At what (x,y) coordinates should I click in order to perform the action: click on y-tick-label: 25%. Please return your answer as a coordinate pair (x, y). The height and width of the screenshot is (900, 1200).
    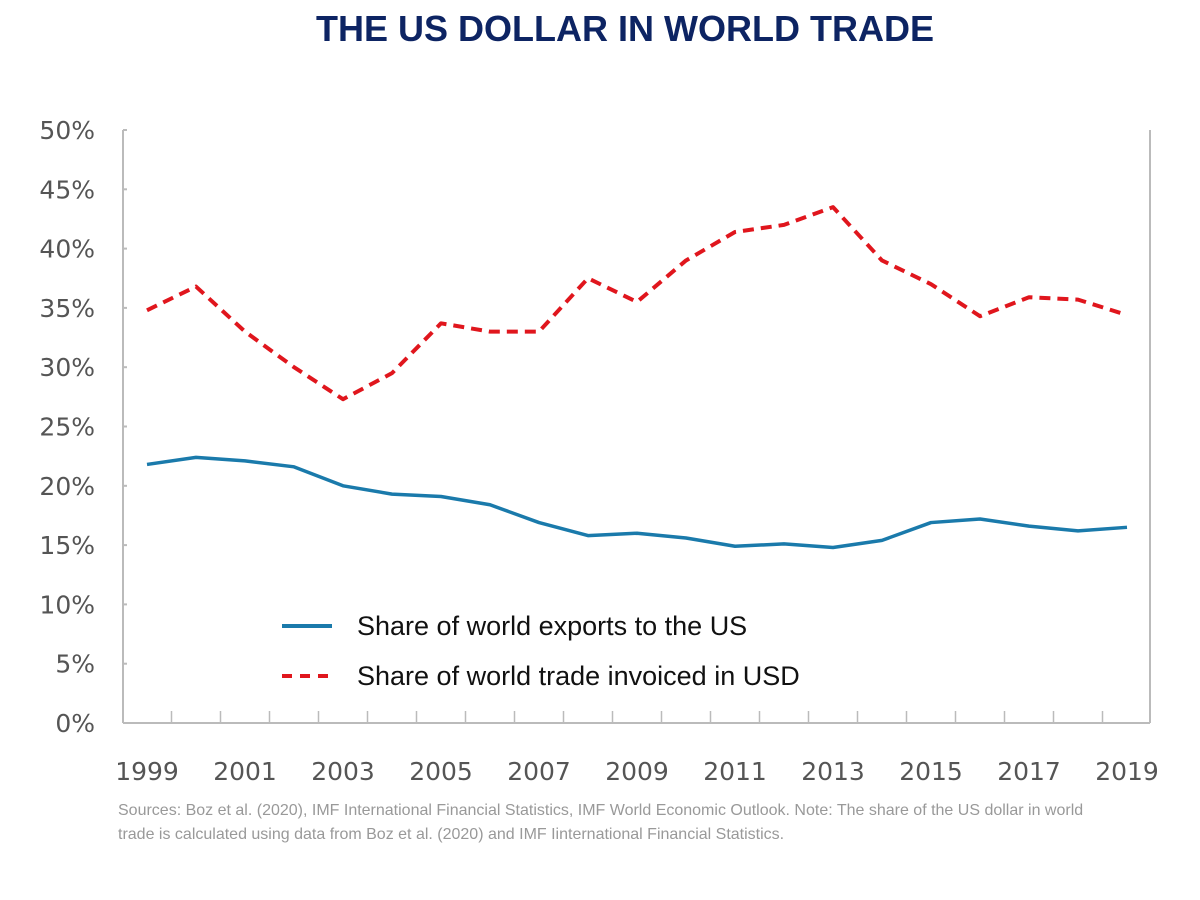
    Looking at the image, I should click on (67, 427).